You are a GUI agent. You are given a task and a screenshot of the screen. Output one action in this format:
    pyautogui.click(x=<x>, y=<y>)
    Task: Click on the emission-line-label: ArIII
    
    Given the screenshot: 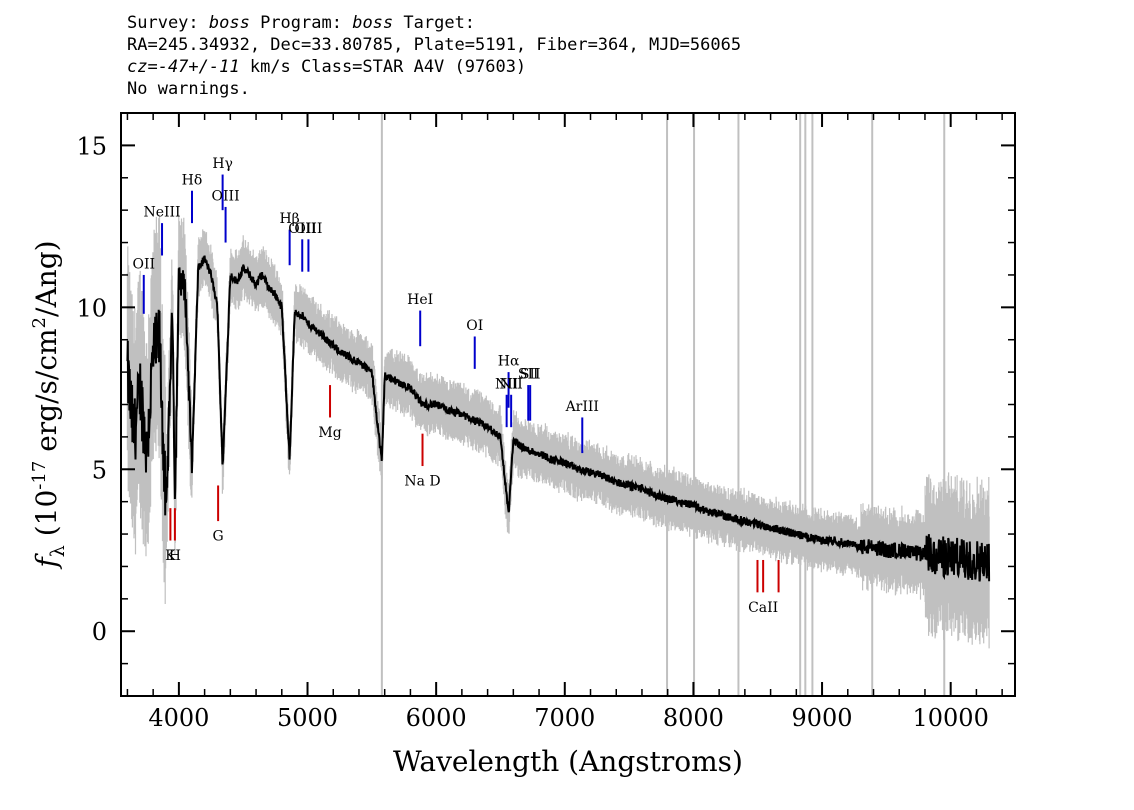 What is the action you would take?
    pyautogui.click(x=582, y=407)
    